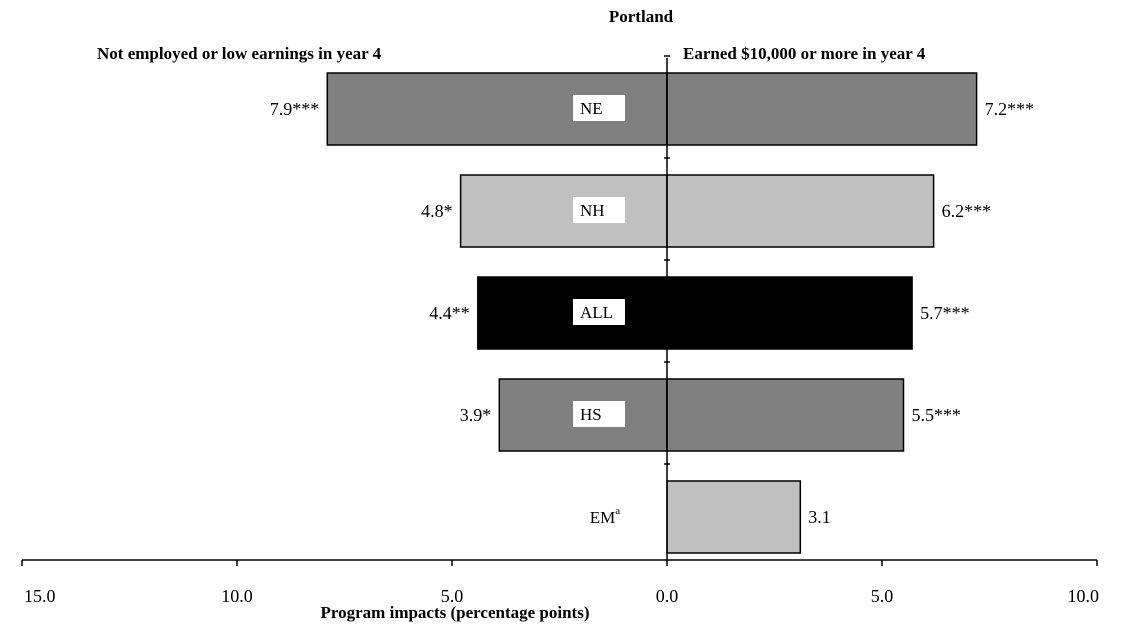 This screenshot has height=626, width=1124. Describe the element at coordinates (476, 415) in the screenshot. I see `value-label-left-hs: 3.9*` at that location.